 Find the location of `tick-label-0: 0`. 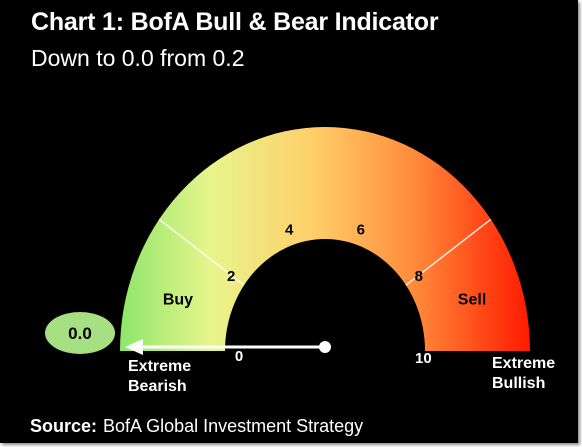

tick-label-0: 0 is located at coordinates (239, 356).